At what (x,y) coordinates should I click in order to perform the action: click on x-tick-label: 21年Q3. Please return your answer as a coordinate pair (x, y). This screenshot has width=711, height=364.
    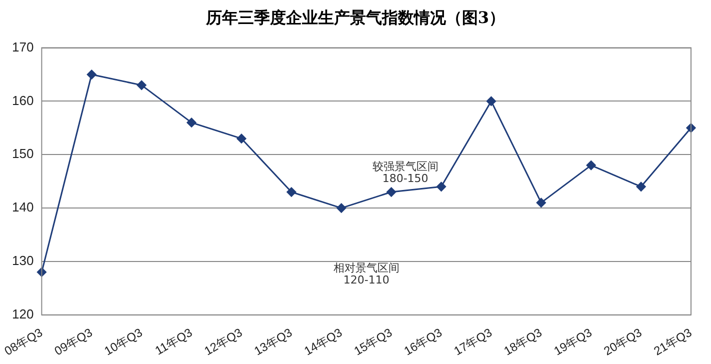
    Looking at the image, I should click on (672, 341).